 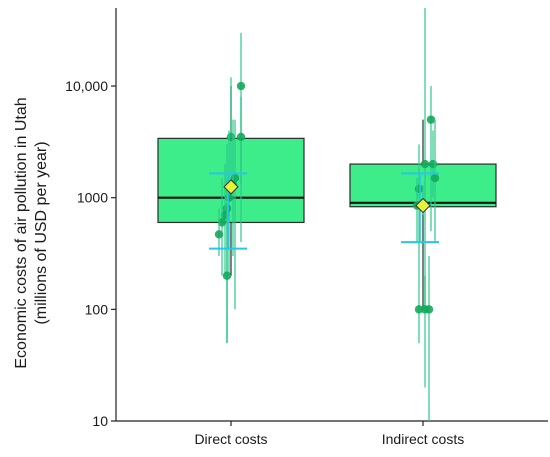 What do you see at coordinates (86, 86) in the screenshot?
I see `y-tick-label: 10,000` at bounding box center [86, 86].